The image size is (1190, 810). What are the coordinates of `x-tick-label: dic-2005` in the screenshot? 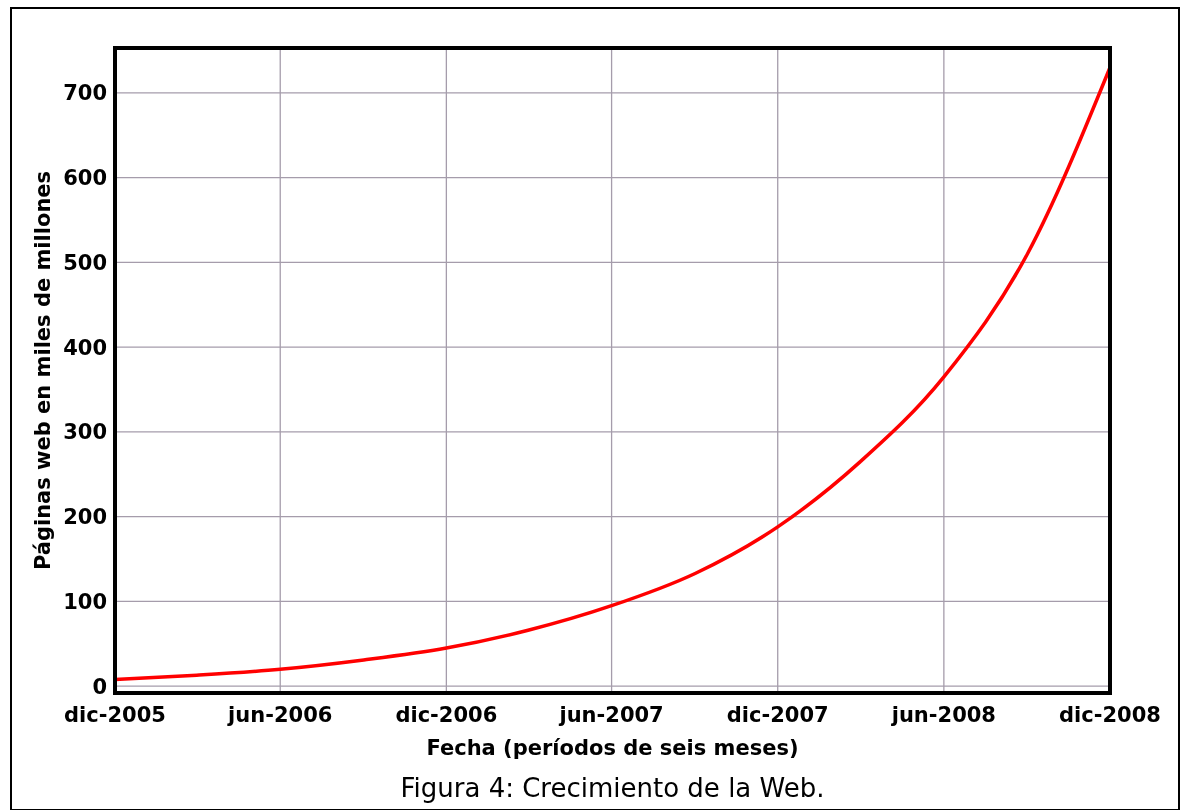 It's located at (115, 715).